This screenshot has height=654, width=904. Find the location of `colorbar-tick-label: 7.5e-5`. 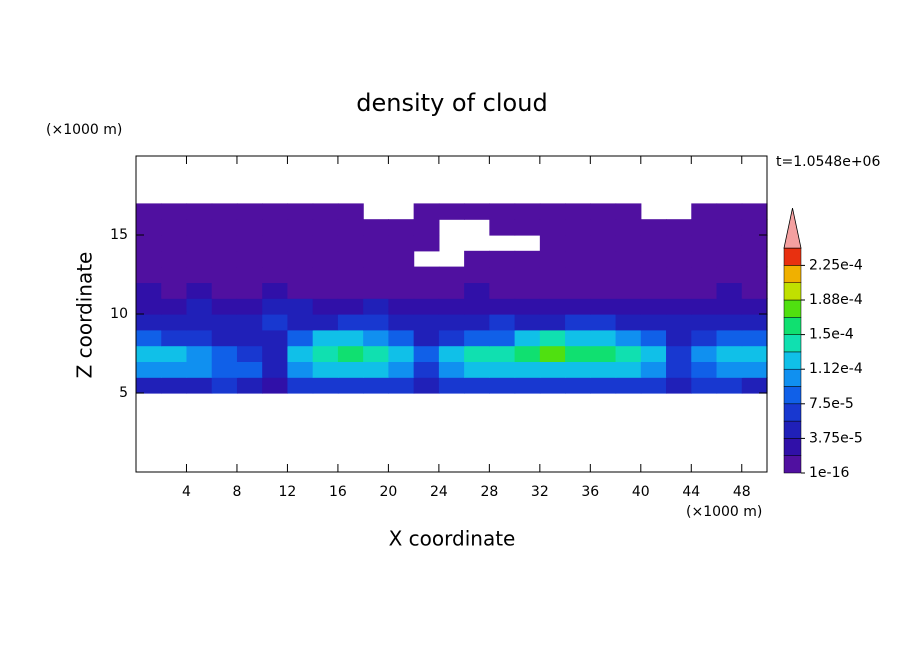

colorbar-tick-label: 7.5e-5 is located at coordinates (831, 404).